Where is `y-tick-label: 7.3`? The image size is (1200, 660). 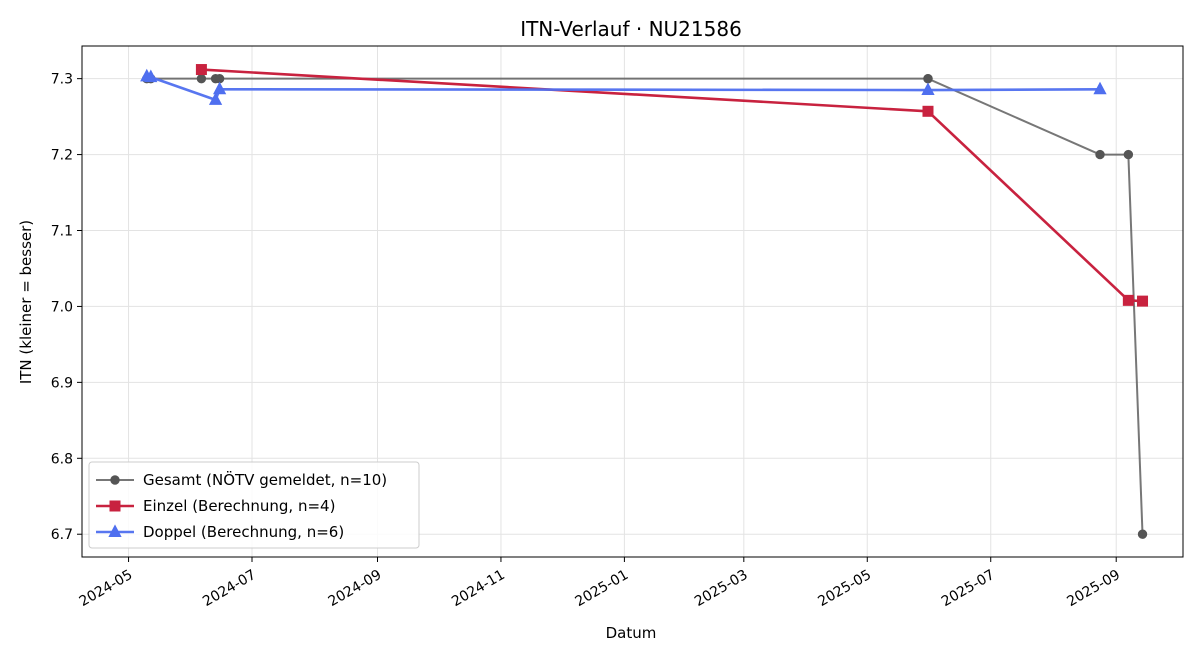
y-tick-label: 7.3 is located at coordinates (62, 80).